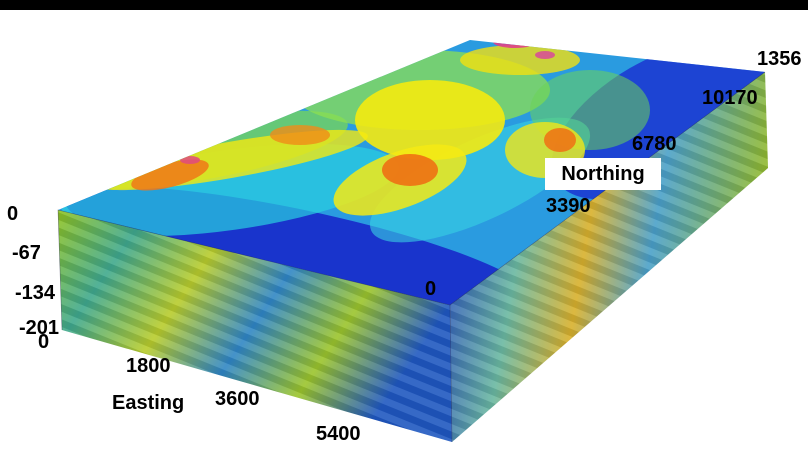 The height and width of the screenshot is (455, 808). What do you see at coordinates (35, 293) in the screenshot?
I see `depth-tick-2: -134` at bounding box center [35, 293].